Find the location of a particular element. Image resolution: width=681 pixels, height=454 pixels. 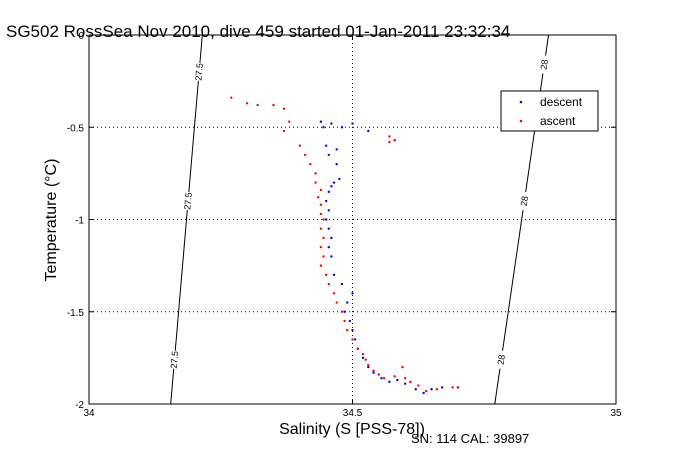

y-axis-label: Temperature (°C) is located at coordinates (51, 220).